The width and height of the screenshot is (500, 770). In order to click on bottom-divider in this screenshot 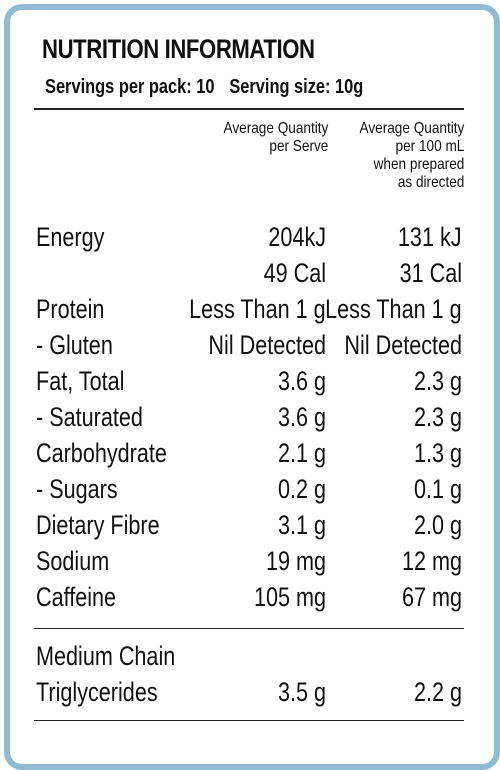, I will do `click(249, 720)`.